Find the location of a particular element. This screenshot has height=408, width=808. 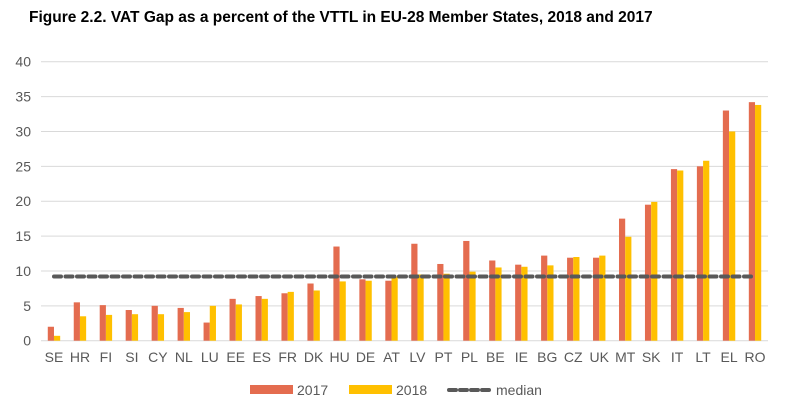

x-tick-label: LV is located at coordinates (417, 357).